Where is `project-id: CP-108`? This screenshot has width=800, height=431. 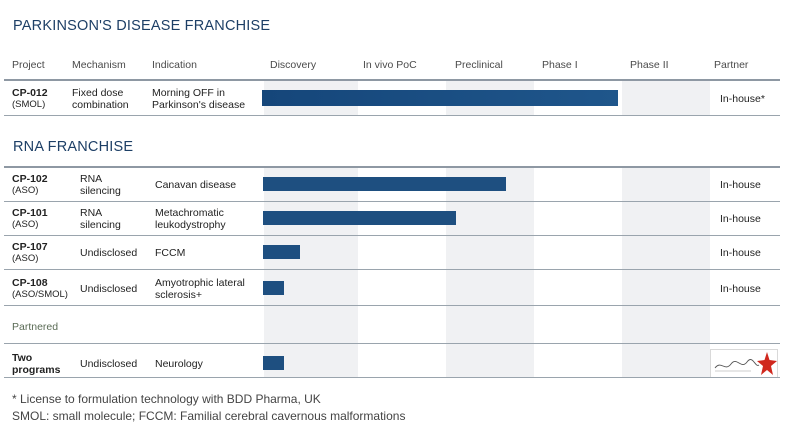 project-id: CP-108 is located at coordinates (30, 283).